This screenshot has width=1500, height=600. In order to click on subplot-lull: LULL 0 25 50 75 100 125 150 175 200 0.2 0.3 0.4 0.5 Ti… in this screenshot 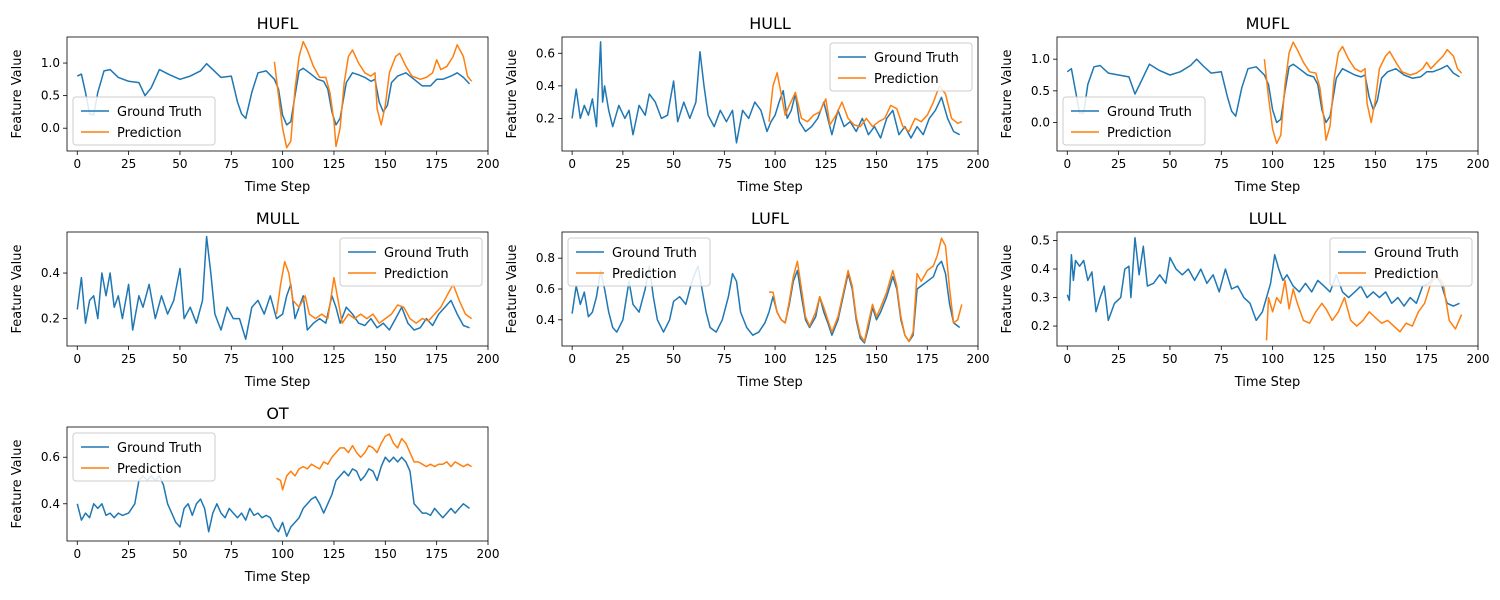, I will do `click(1244, 299)`.